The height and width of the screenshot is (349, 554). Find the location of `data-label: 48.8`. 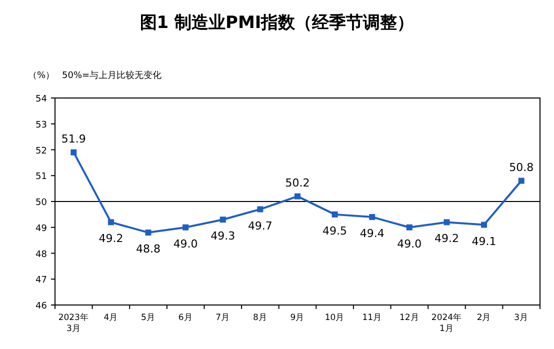

data-label: 48.8 is located at coordinates (148, 249).